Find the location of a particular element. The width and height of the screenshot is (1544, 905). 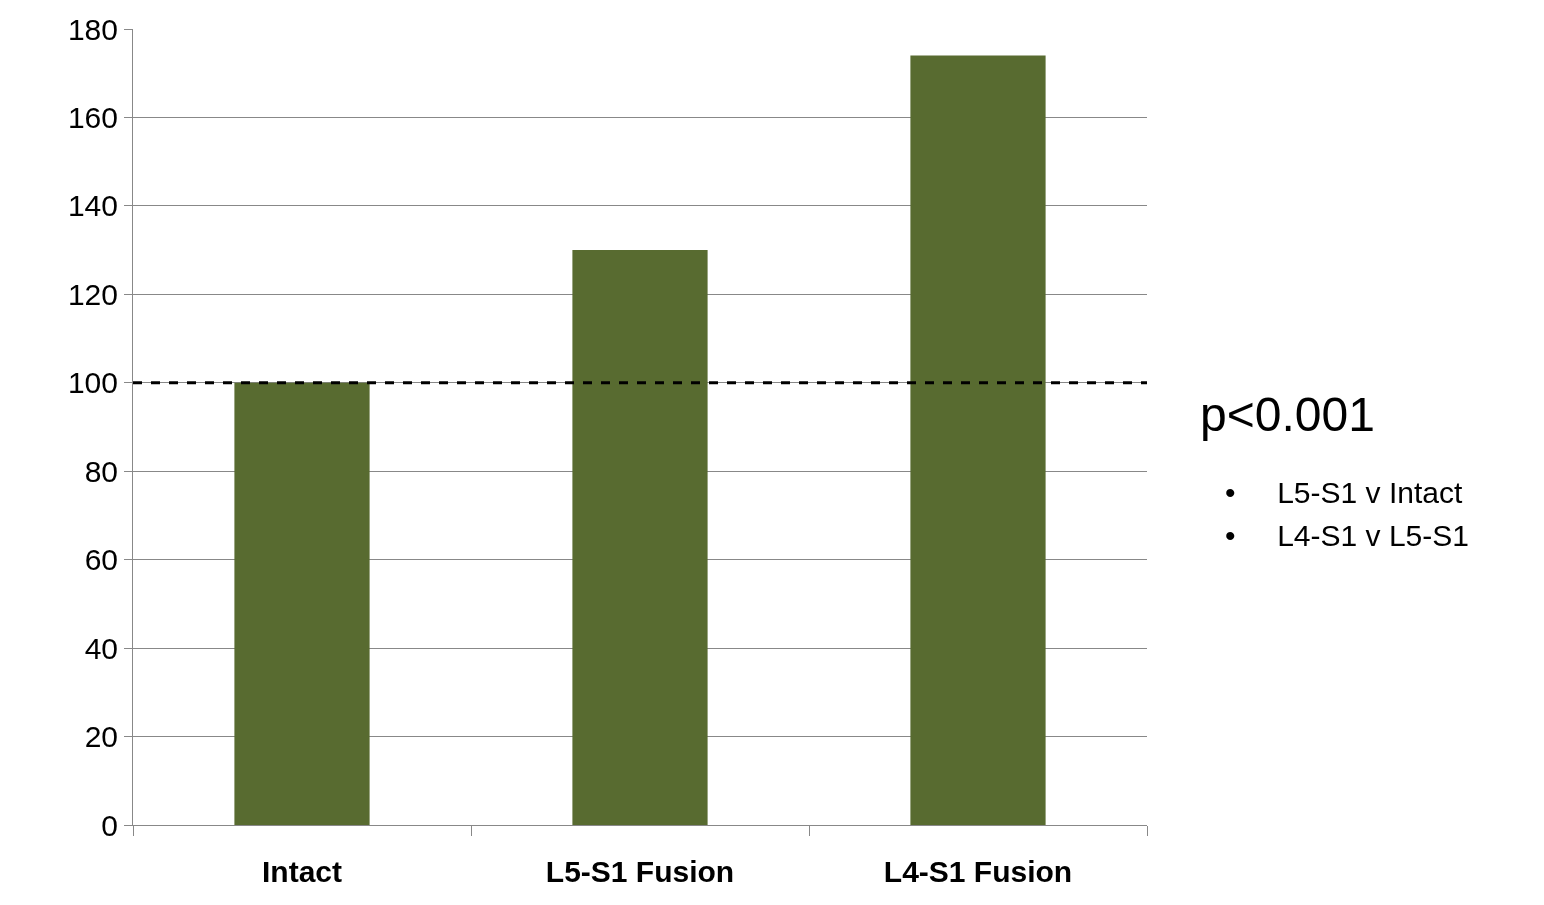

y-tick-label: 180 is located at coordinates (92, 29).